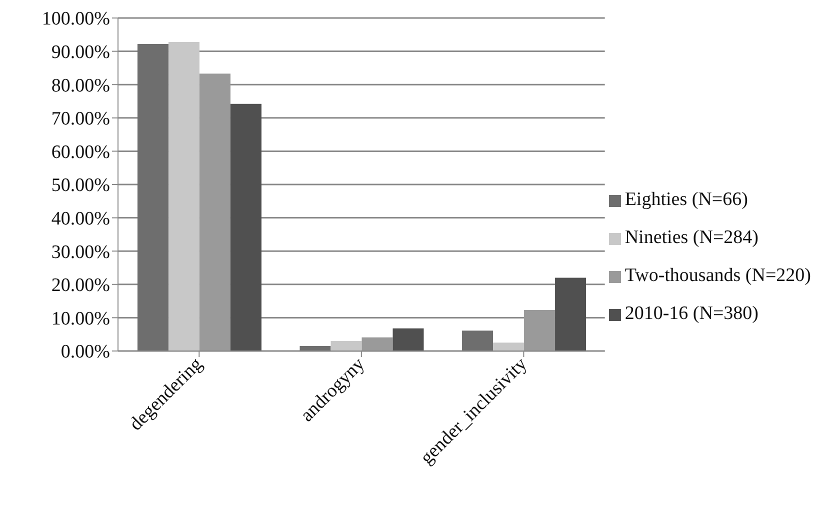  Describe the element at coordinates (80, 119) in the screenshot. I see `y-tick-label: 70.00%` at that location.